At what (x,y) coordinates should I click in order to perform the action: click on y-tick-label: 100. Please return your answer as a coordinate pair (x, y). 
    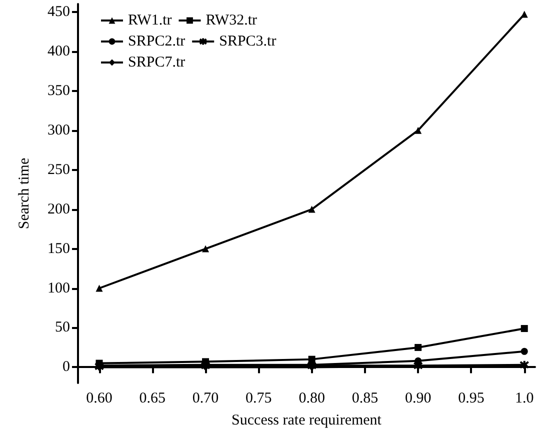
    Looking at the image, I should click on (59, 288).